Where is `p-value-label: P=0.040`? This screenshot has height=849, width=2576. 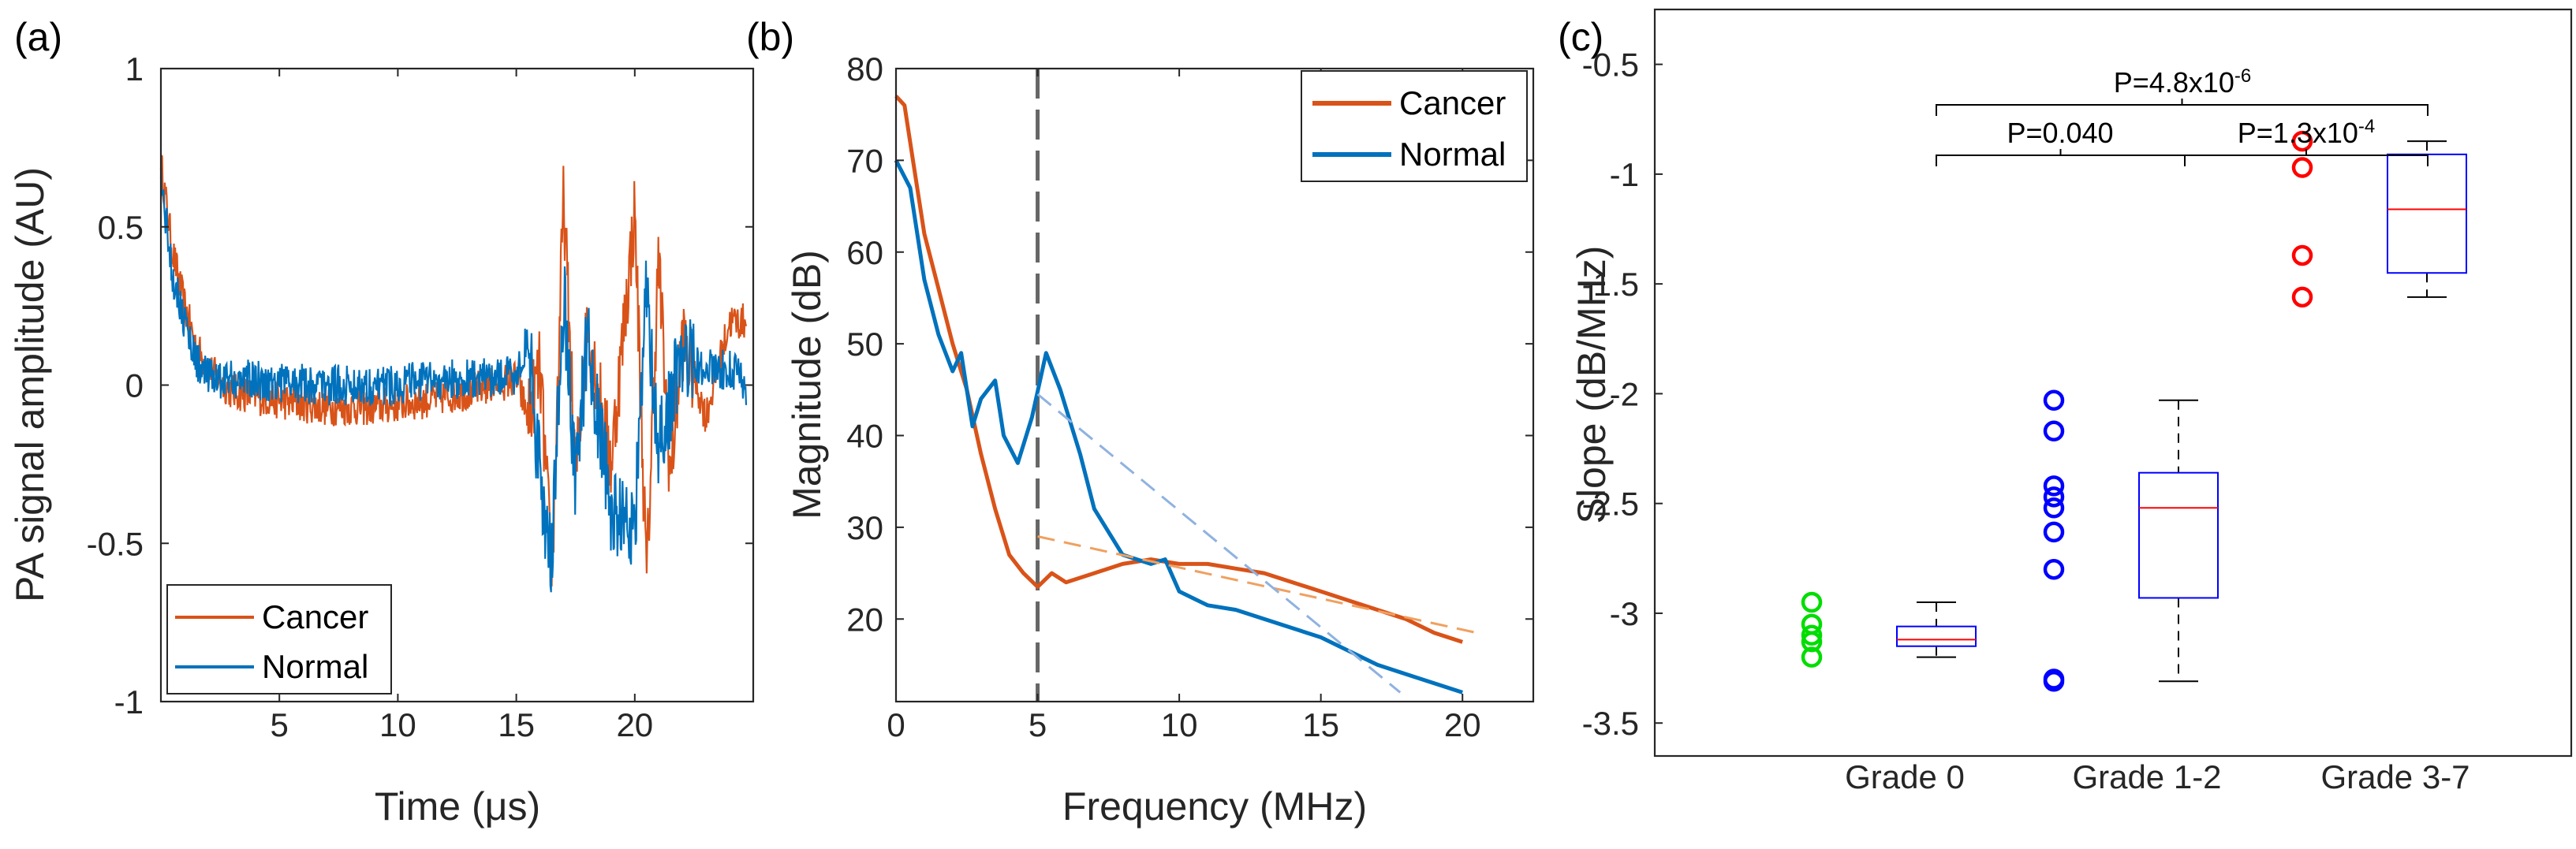 p-value-label: P=0.040 is located at coordinates (2060, 133).